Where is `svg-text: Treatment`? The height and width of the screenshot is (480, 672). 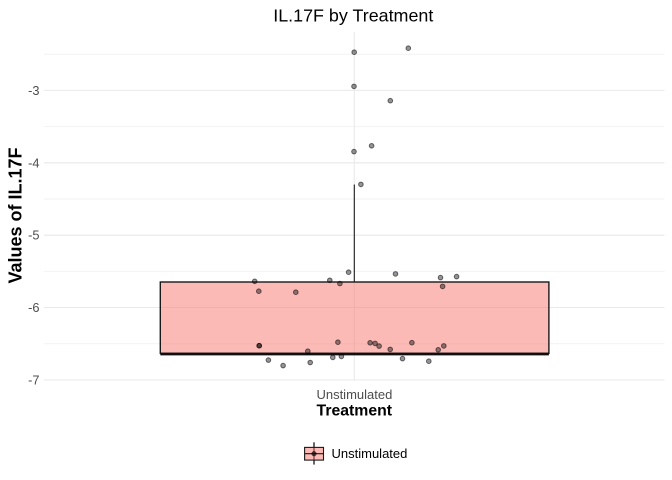
svg-text: Treatment is located at coordinates (355, 411).